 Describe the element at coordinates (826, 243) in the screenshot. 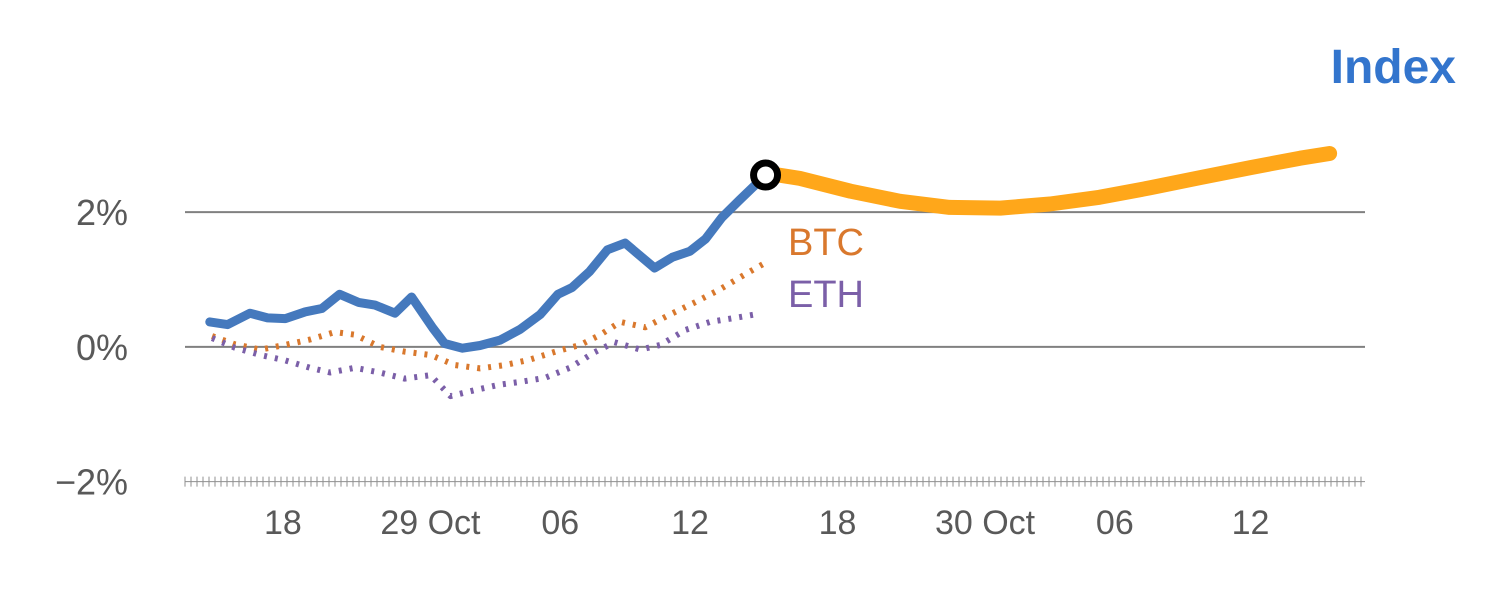

I see `series-label-btc: BTC` at that location.